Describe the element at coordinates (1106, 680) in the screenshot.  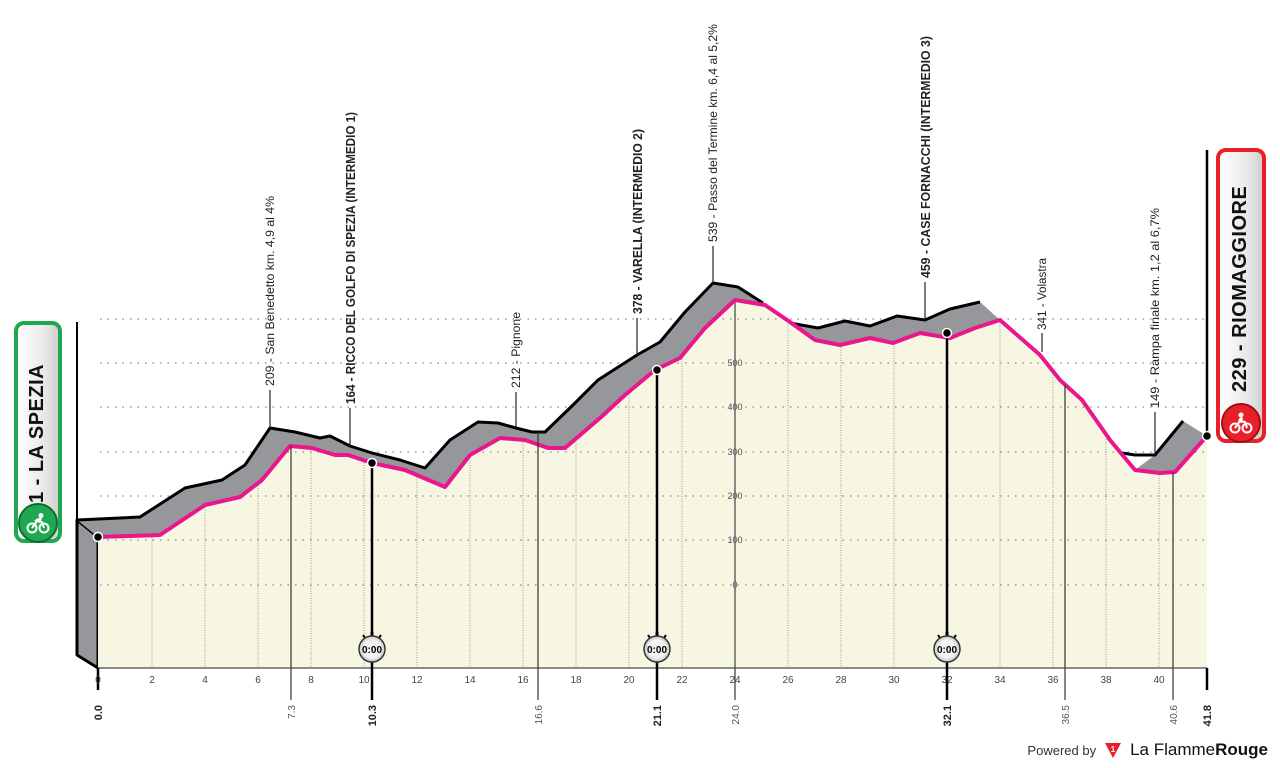
I see `svg-text: 38` at that location.